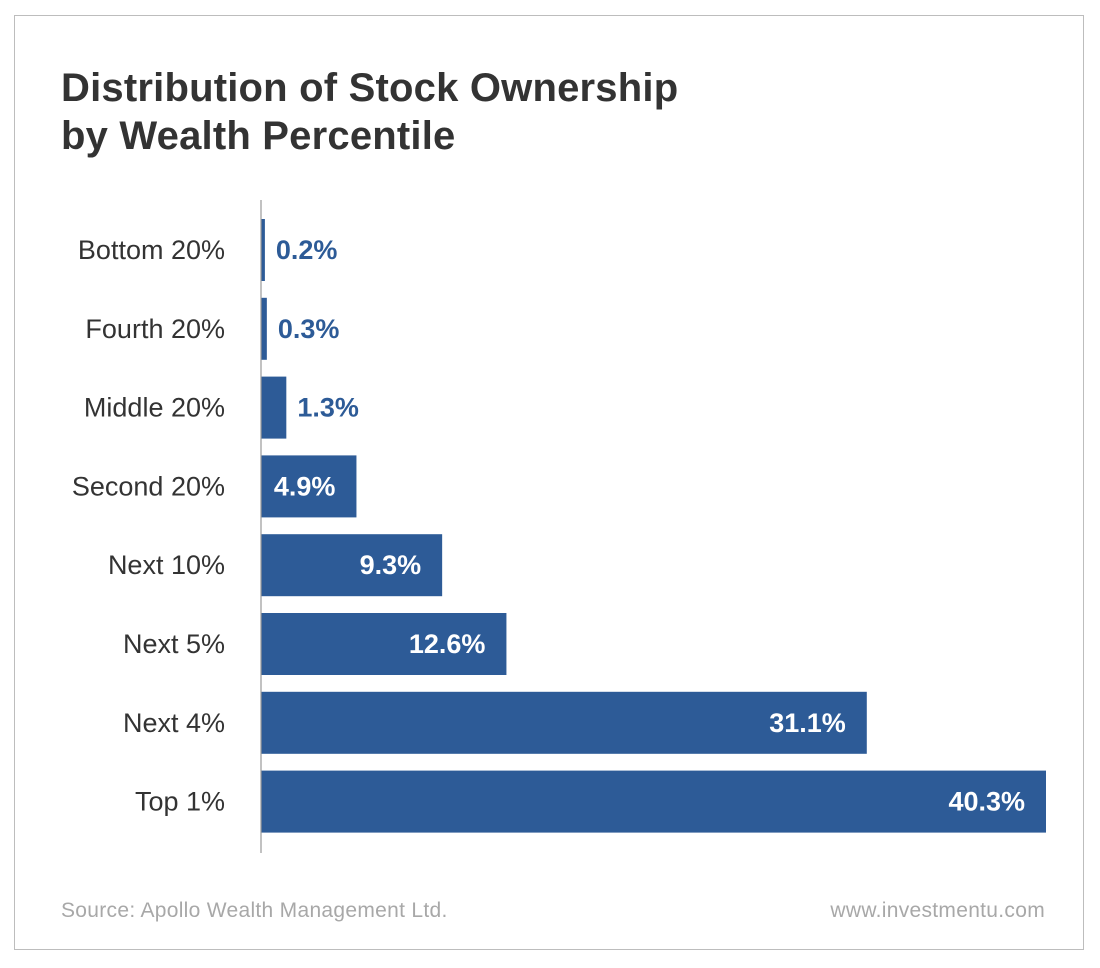  What do you see at coordinates (254, 910) in the screenshot?
I see `source-note: Source: Apollo Wealth Management Ltd.` at bounding box center [254, 910].